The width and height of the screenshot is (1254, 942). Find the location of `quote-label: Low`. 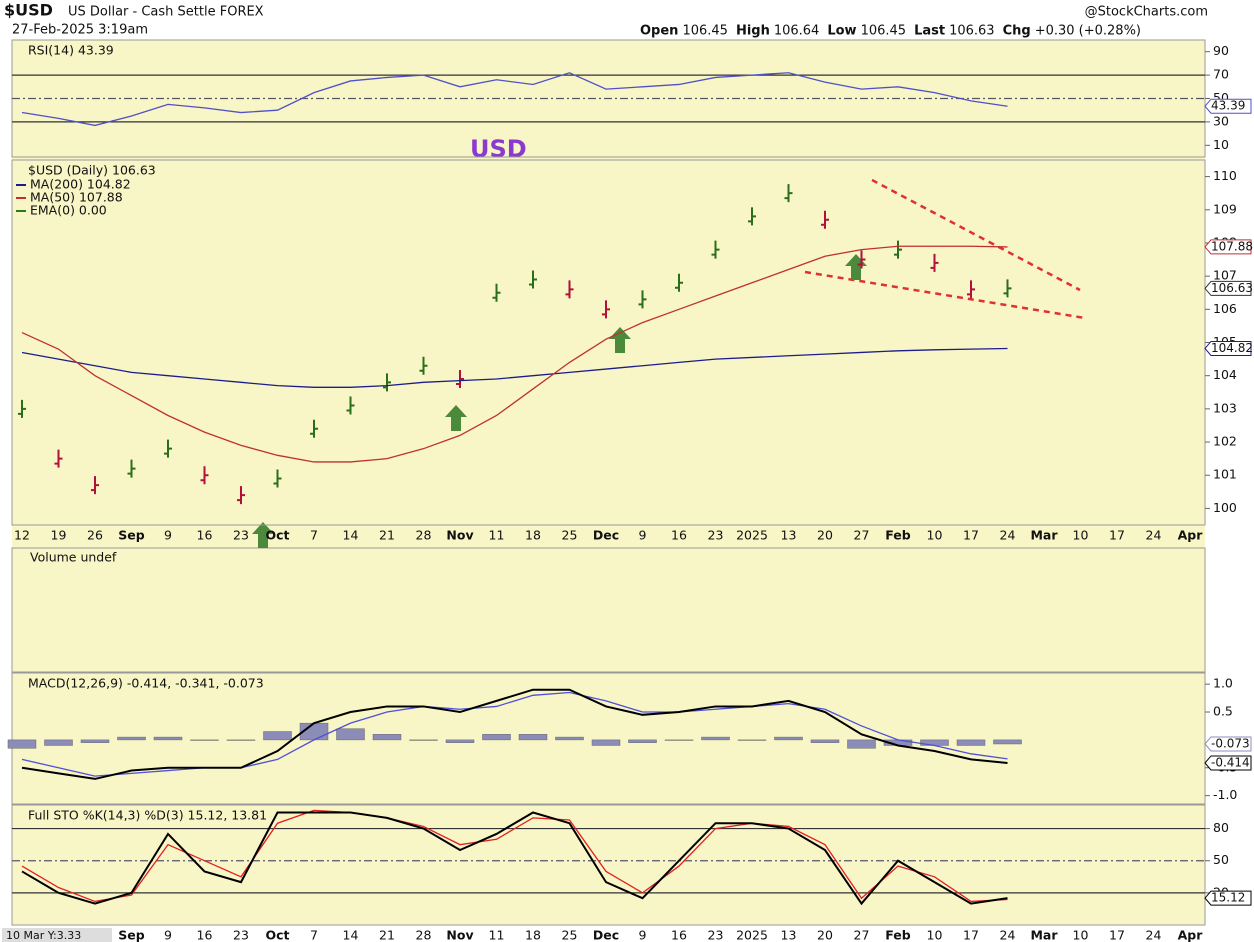

quote-label: Low is located at coordinates (841, 31).